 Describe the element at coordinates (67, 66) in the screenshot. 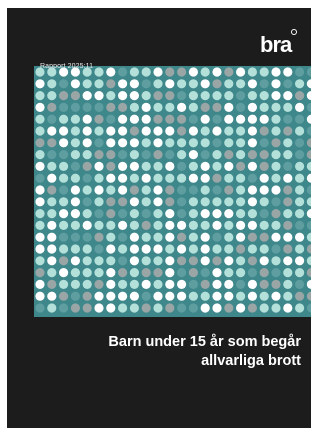

I see `report-number: Rapport 2025:11` at that location.